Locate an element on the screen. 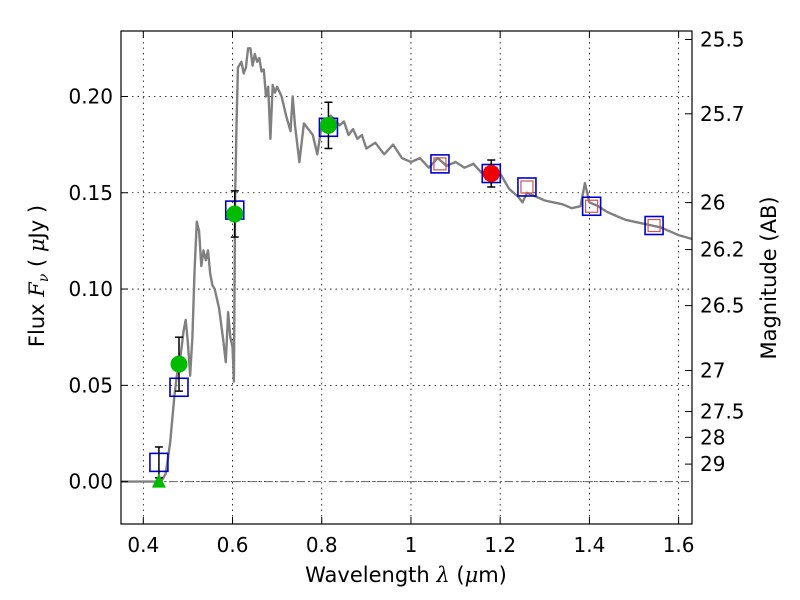 The width and height of the screenshot is (800, 600). right-tick-label: 27.5 is located at coordinates (722, 412).